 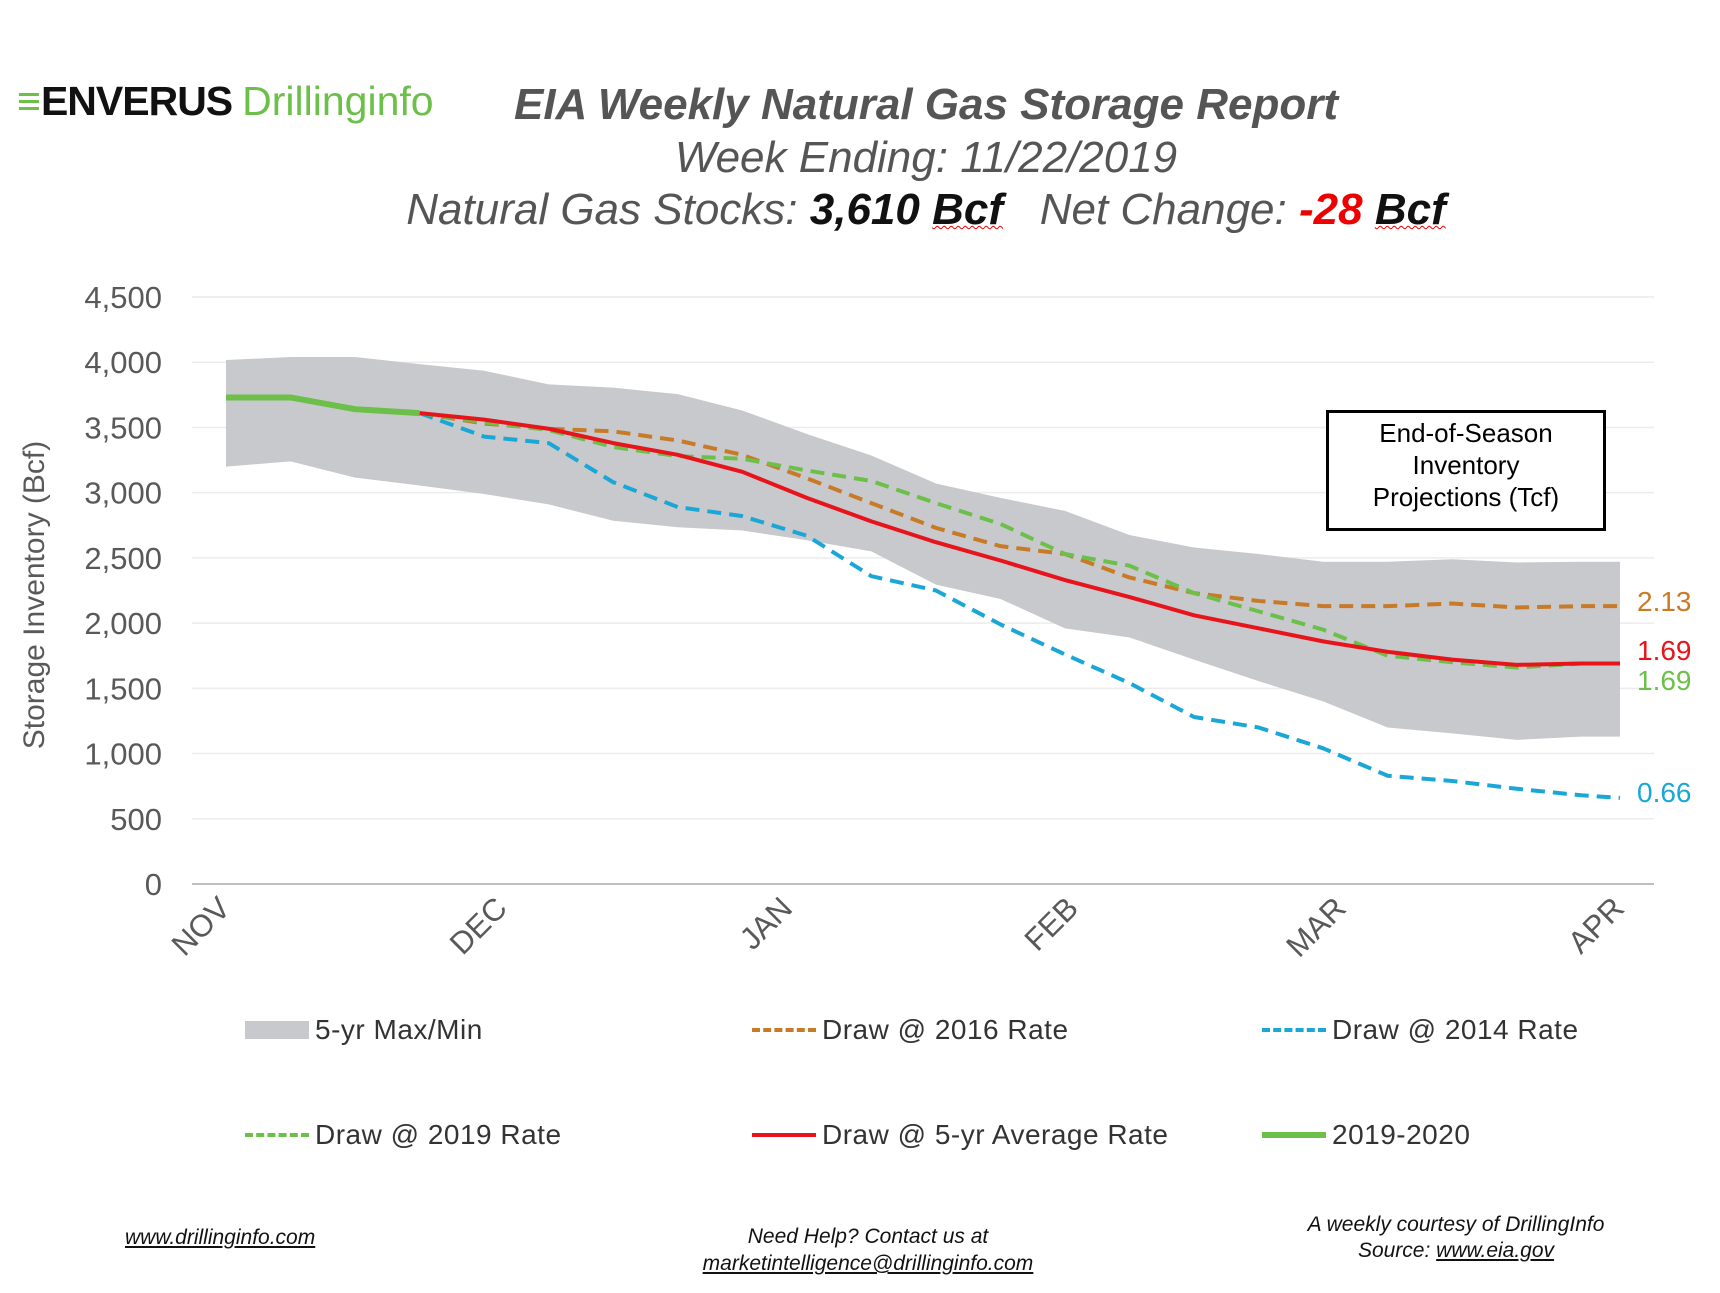 What do you see at coordinates (34, 595) in the screenshot?
I see `y-axis-title: Storage Inventory (Bcf)` at bounding box center [34, 595].